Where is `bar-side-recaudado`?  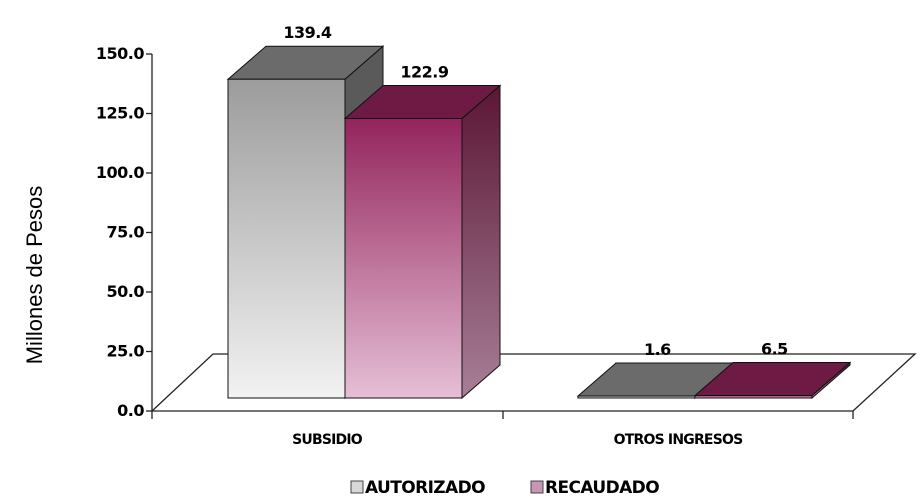 bar-side-recaudado is located at coordinates (481, 242).